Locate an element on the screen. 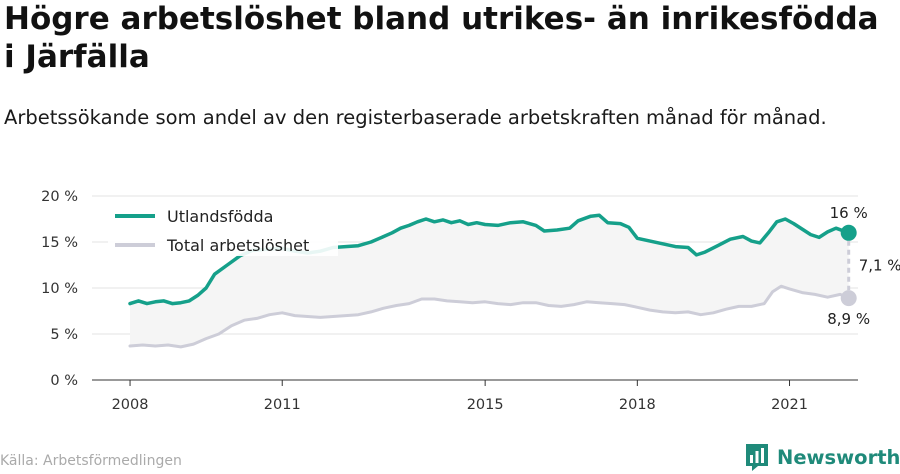 This screenshot has height=474, width=900. end-label-total: 8,9 % is located at coordinates (848, 319).